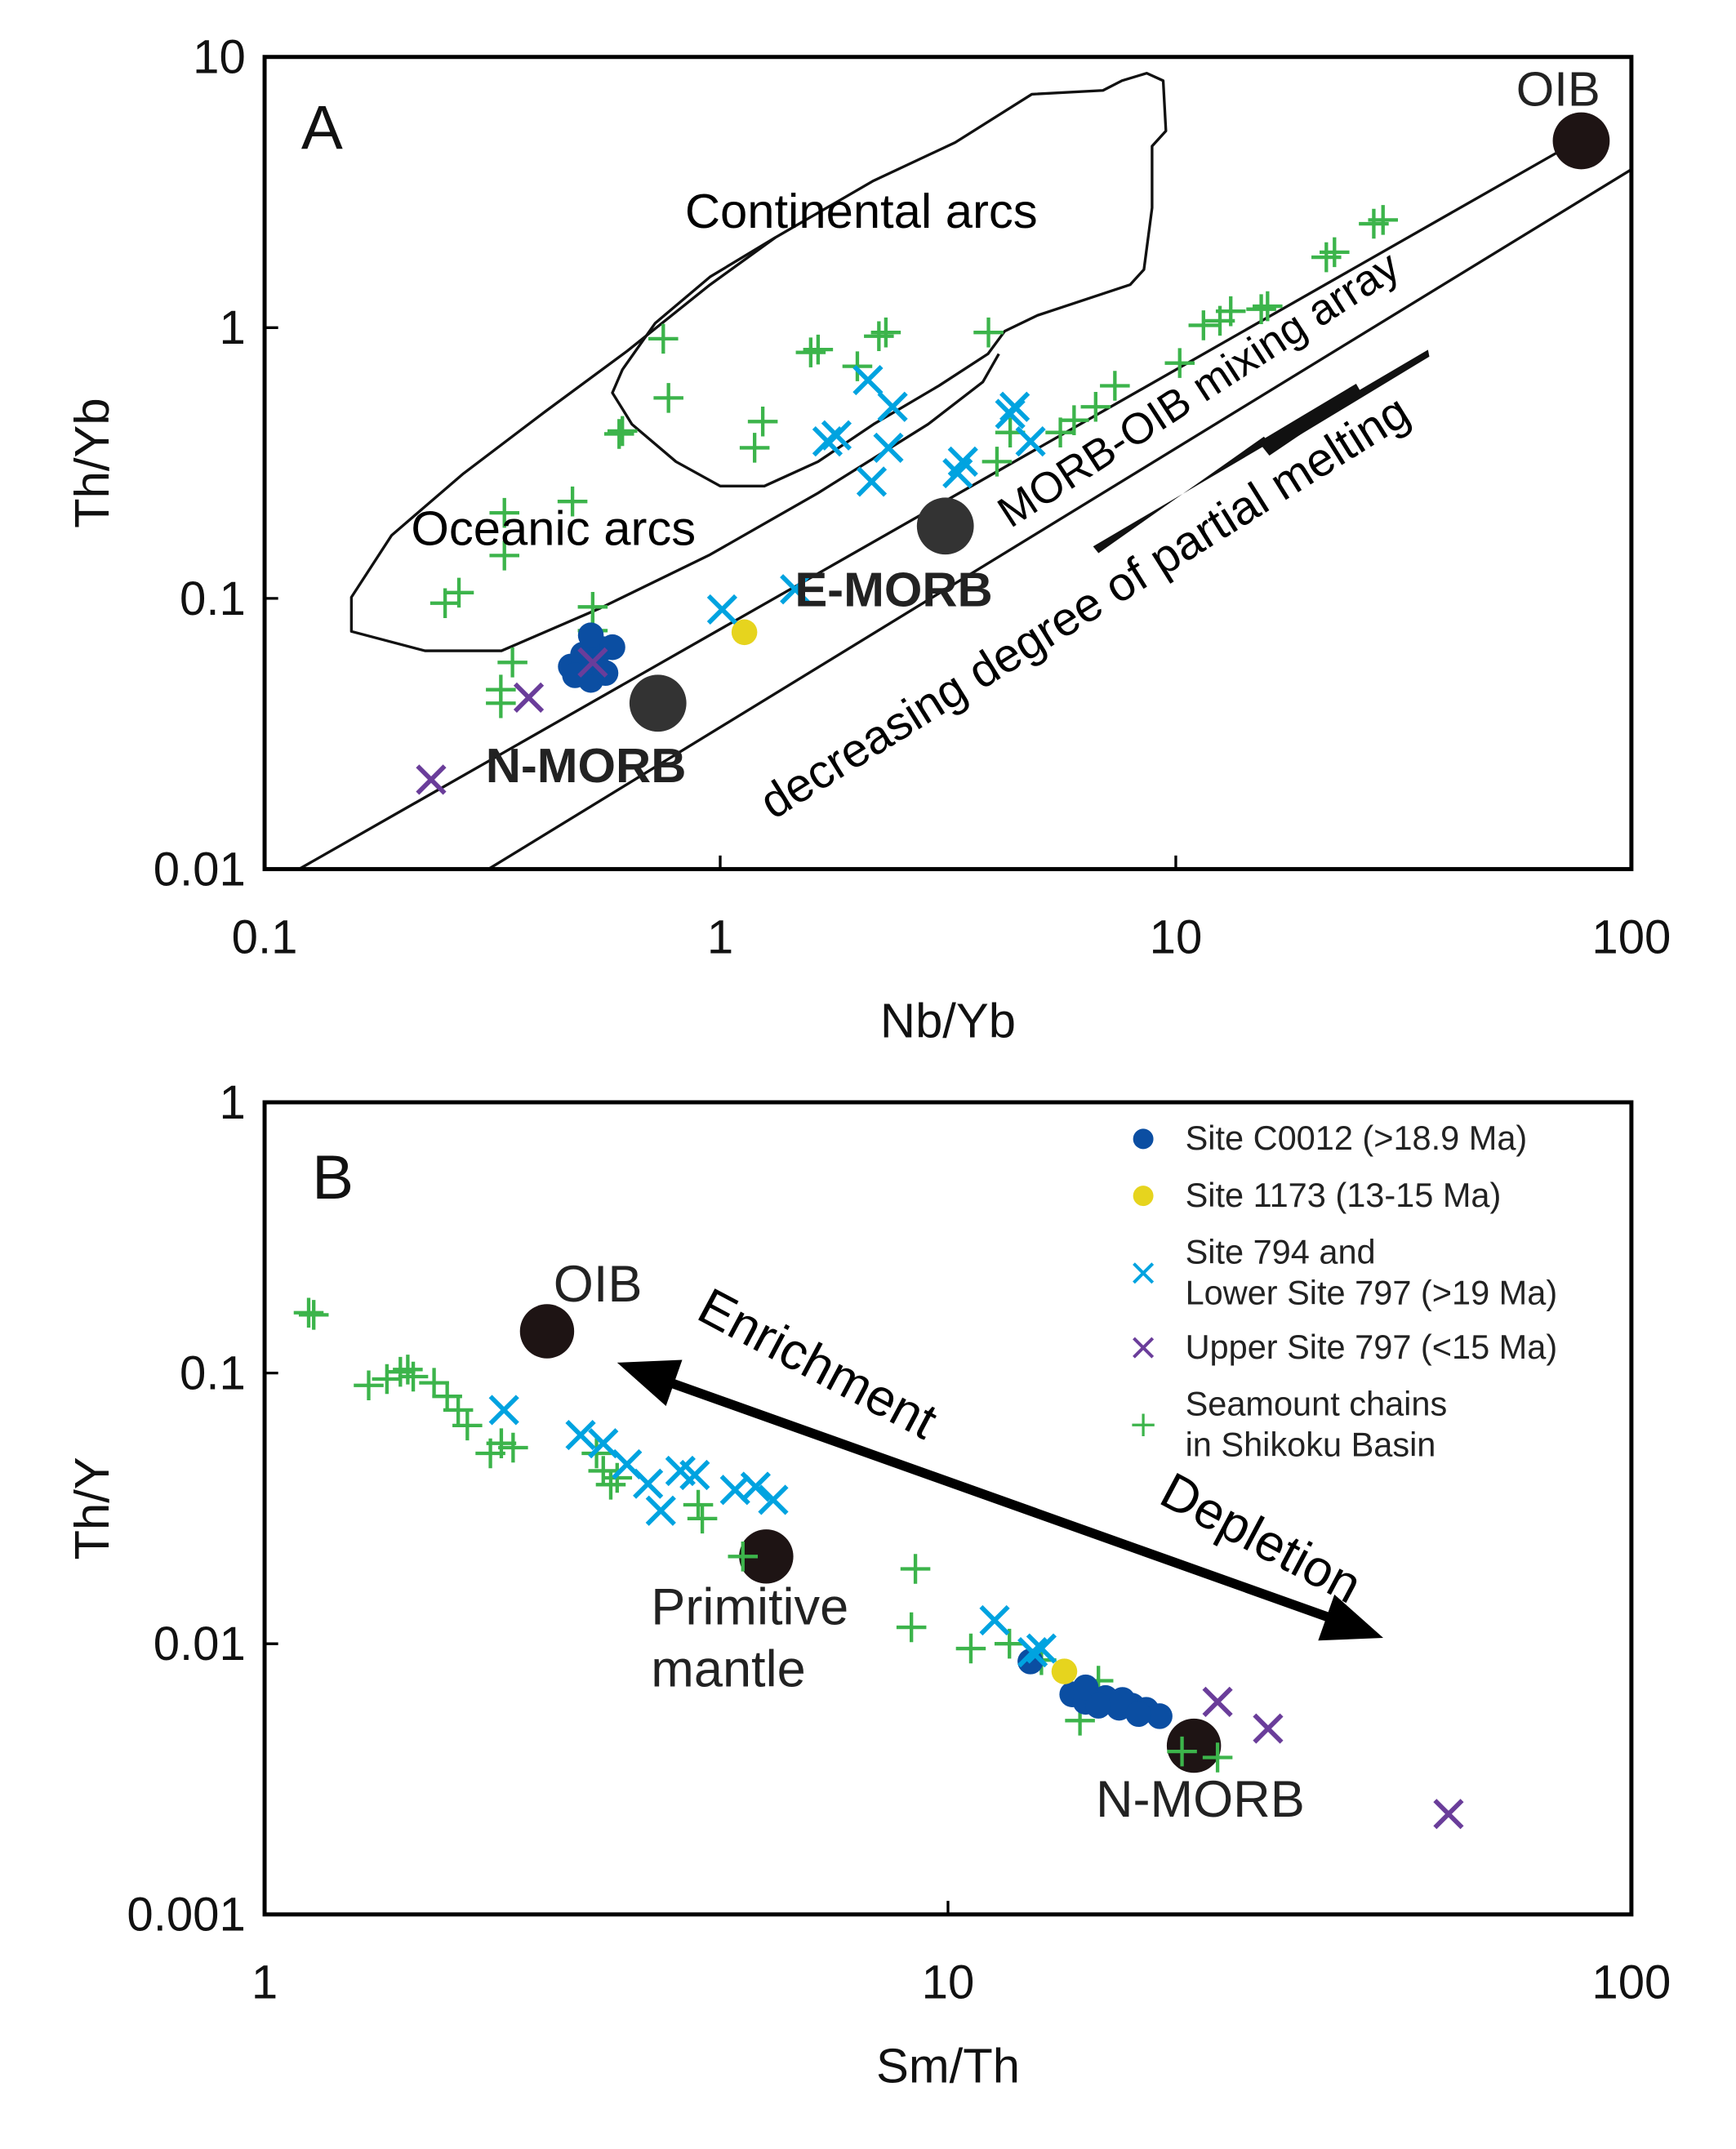 This screenshot has width=1736, height=2149. I want to click on panel-label: A, so click(322, 128).